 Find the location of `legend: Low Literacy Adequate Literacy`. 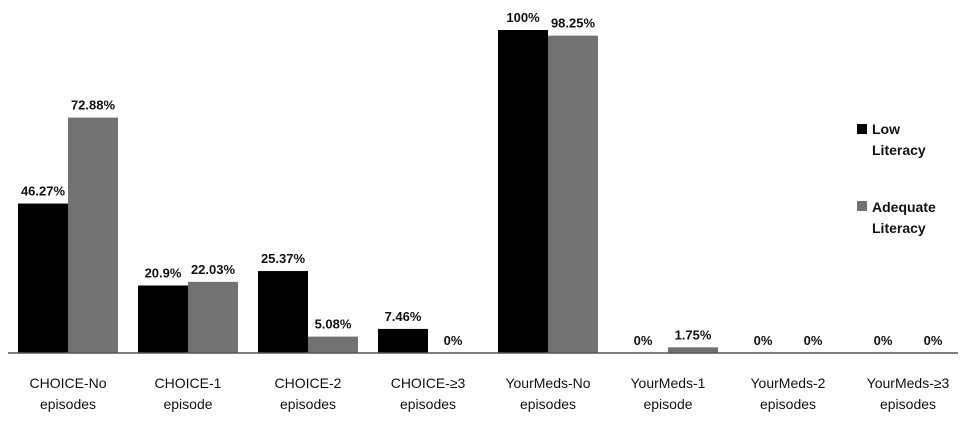

legend: Low Literacy Adequate Literacy is located at coordinates (896, 178).